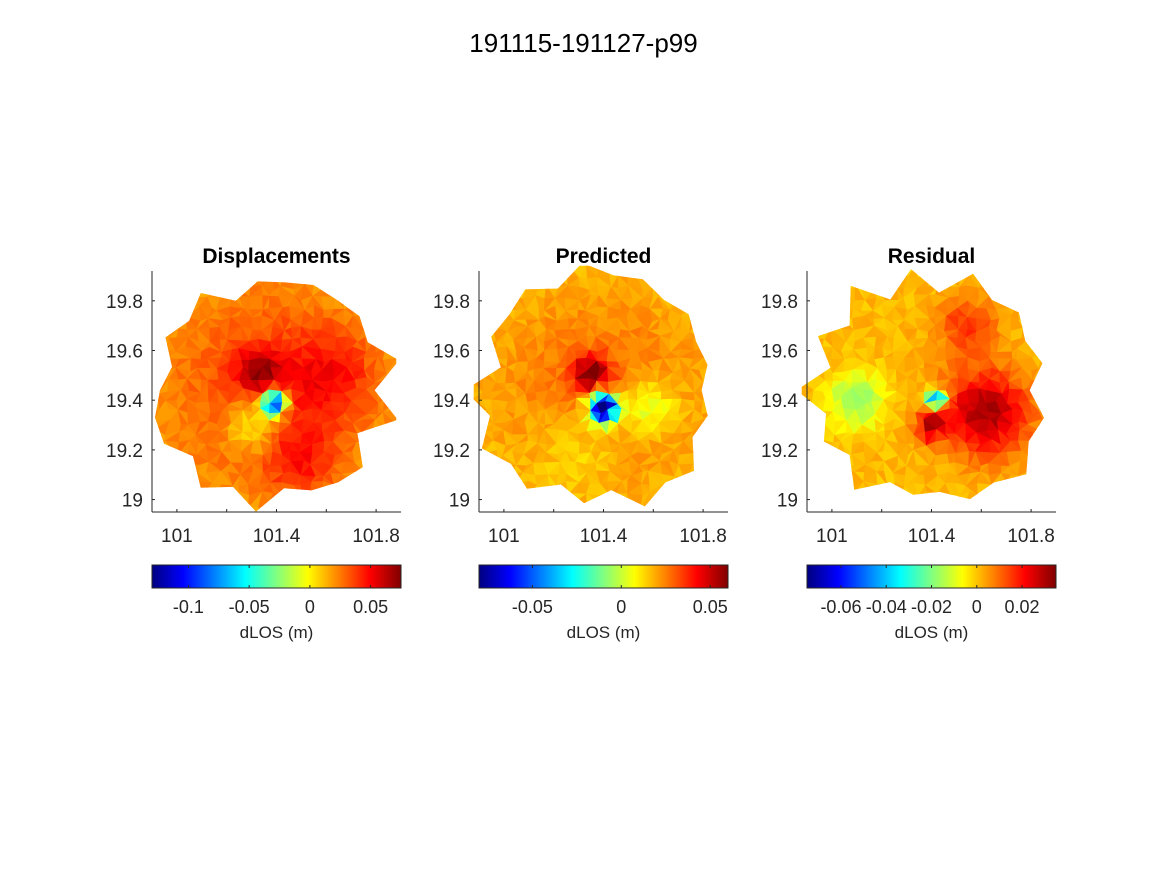 The image size is (1167, 880). What do you see at coordinates (249, 607) in the screenshot?
I see `colorbar-tick-label: -0.05` at bounding box center [249, 607].